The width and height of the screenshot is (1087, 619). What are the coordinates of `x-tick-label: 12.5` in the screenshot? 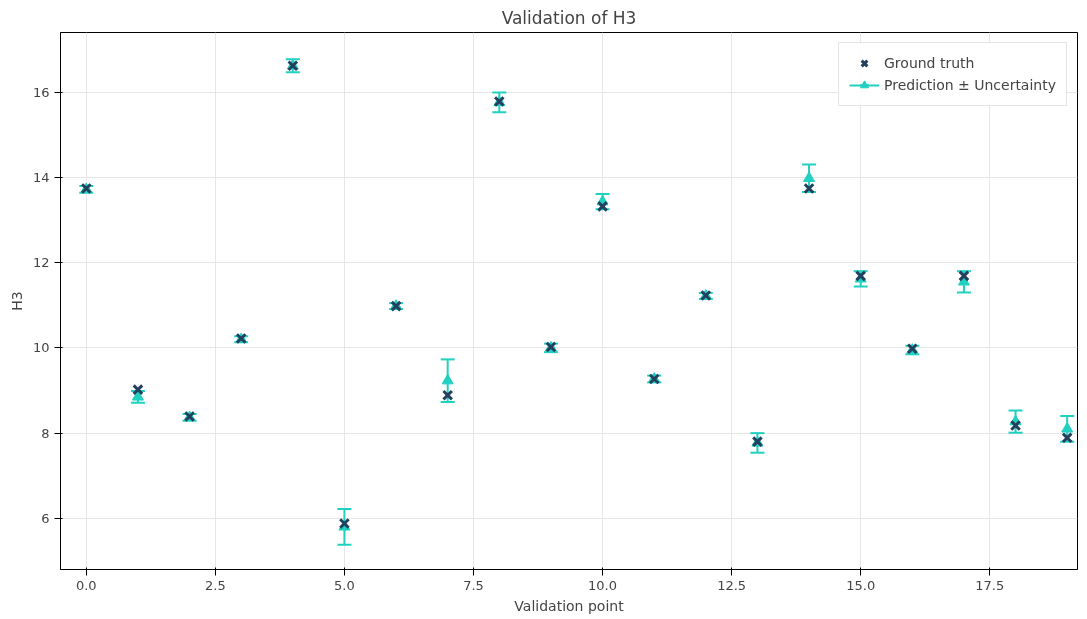 It's located at (732, 585).